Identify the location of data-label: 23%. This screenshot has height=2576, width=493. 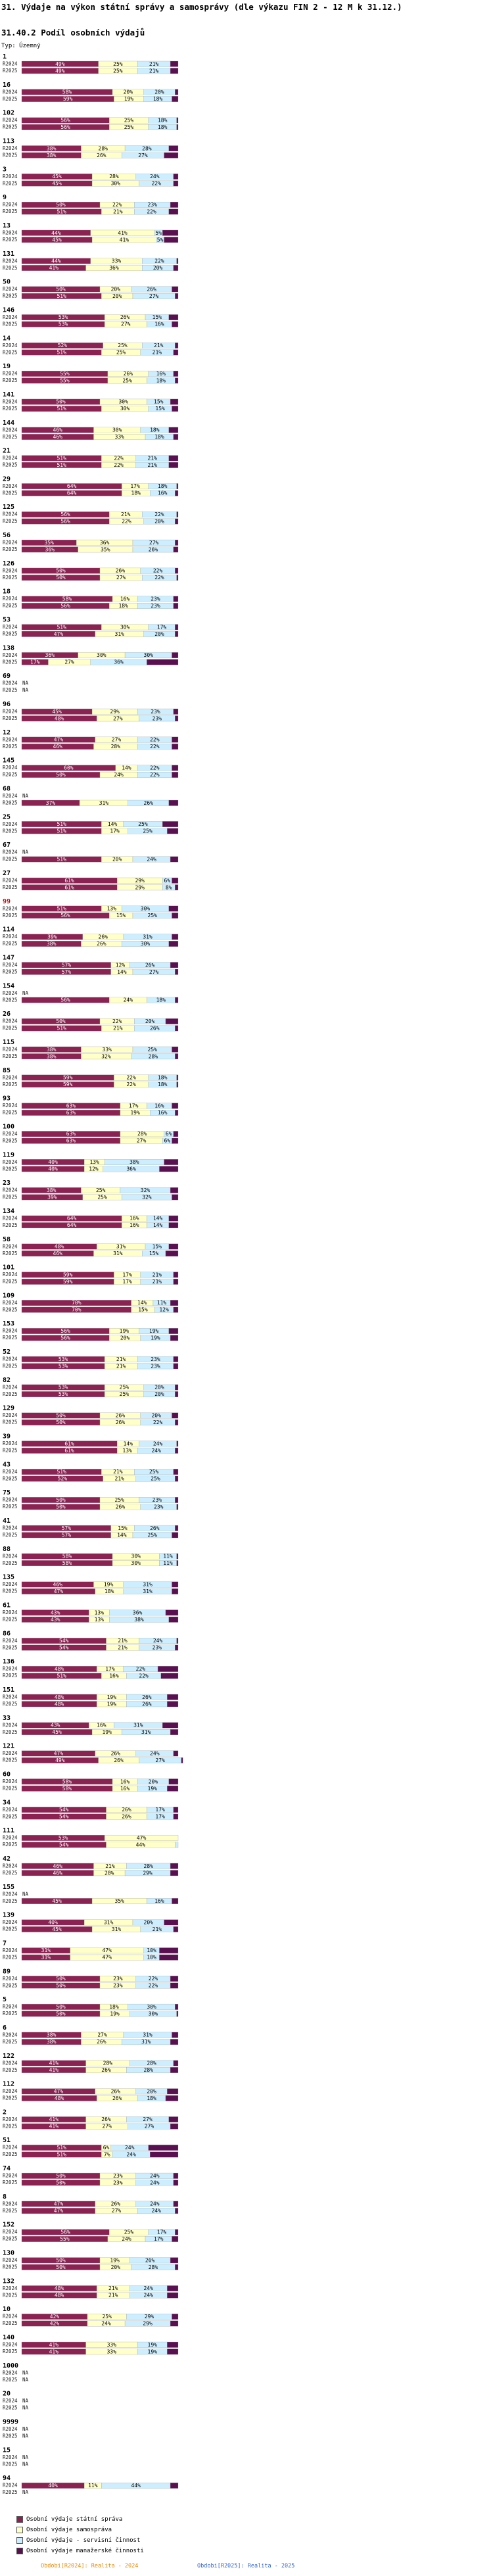
(157, 1648).